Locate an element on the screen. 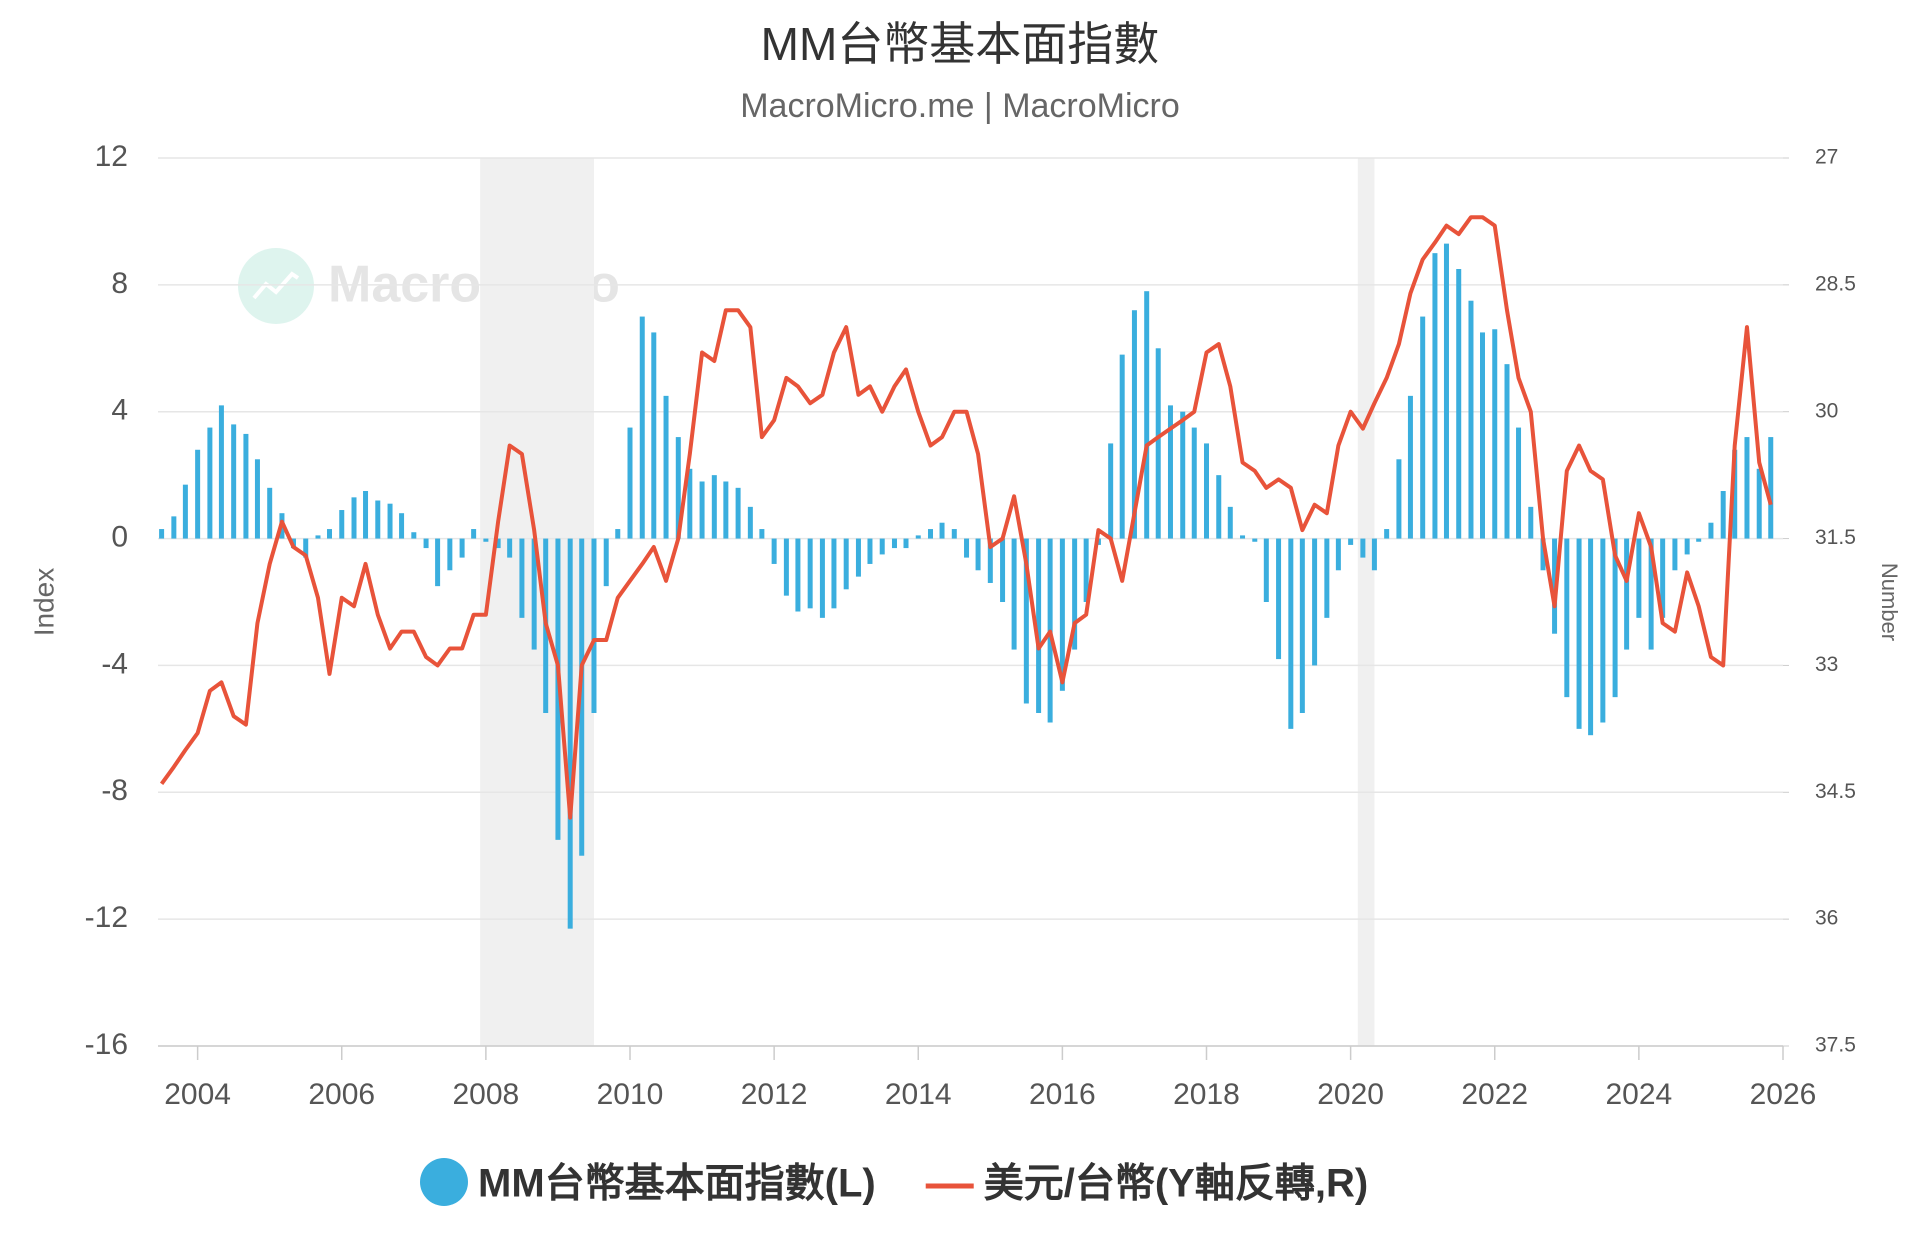 The image size is (1920, 1250). y2-tick-label: 27 is located at coordinates (1826, 157).